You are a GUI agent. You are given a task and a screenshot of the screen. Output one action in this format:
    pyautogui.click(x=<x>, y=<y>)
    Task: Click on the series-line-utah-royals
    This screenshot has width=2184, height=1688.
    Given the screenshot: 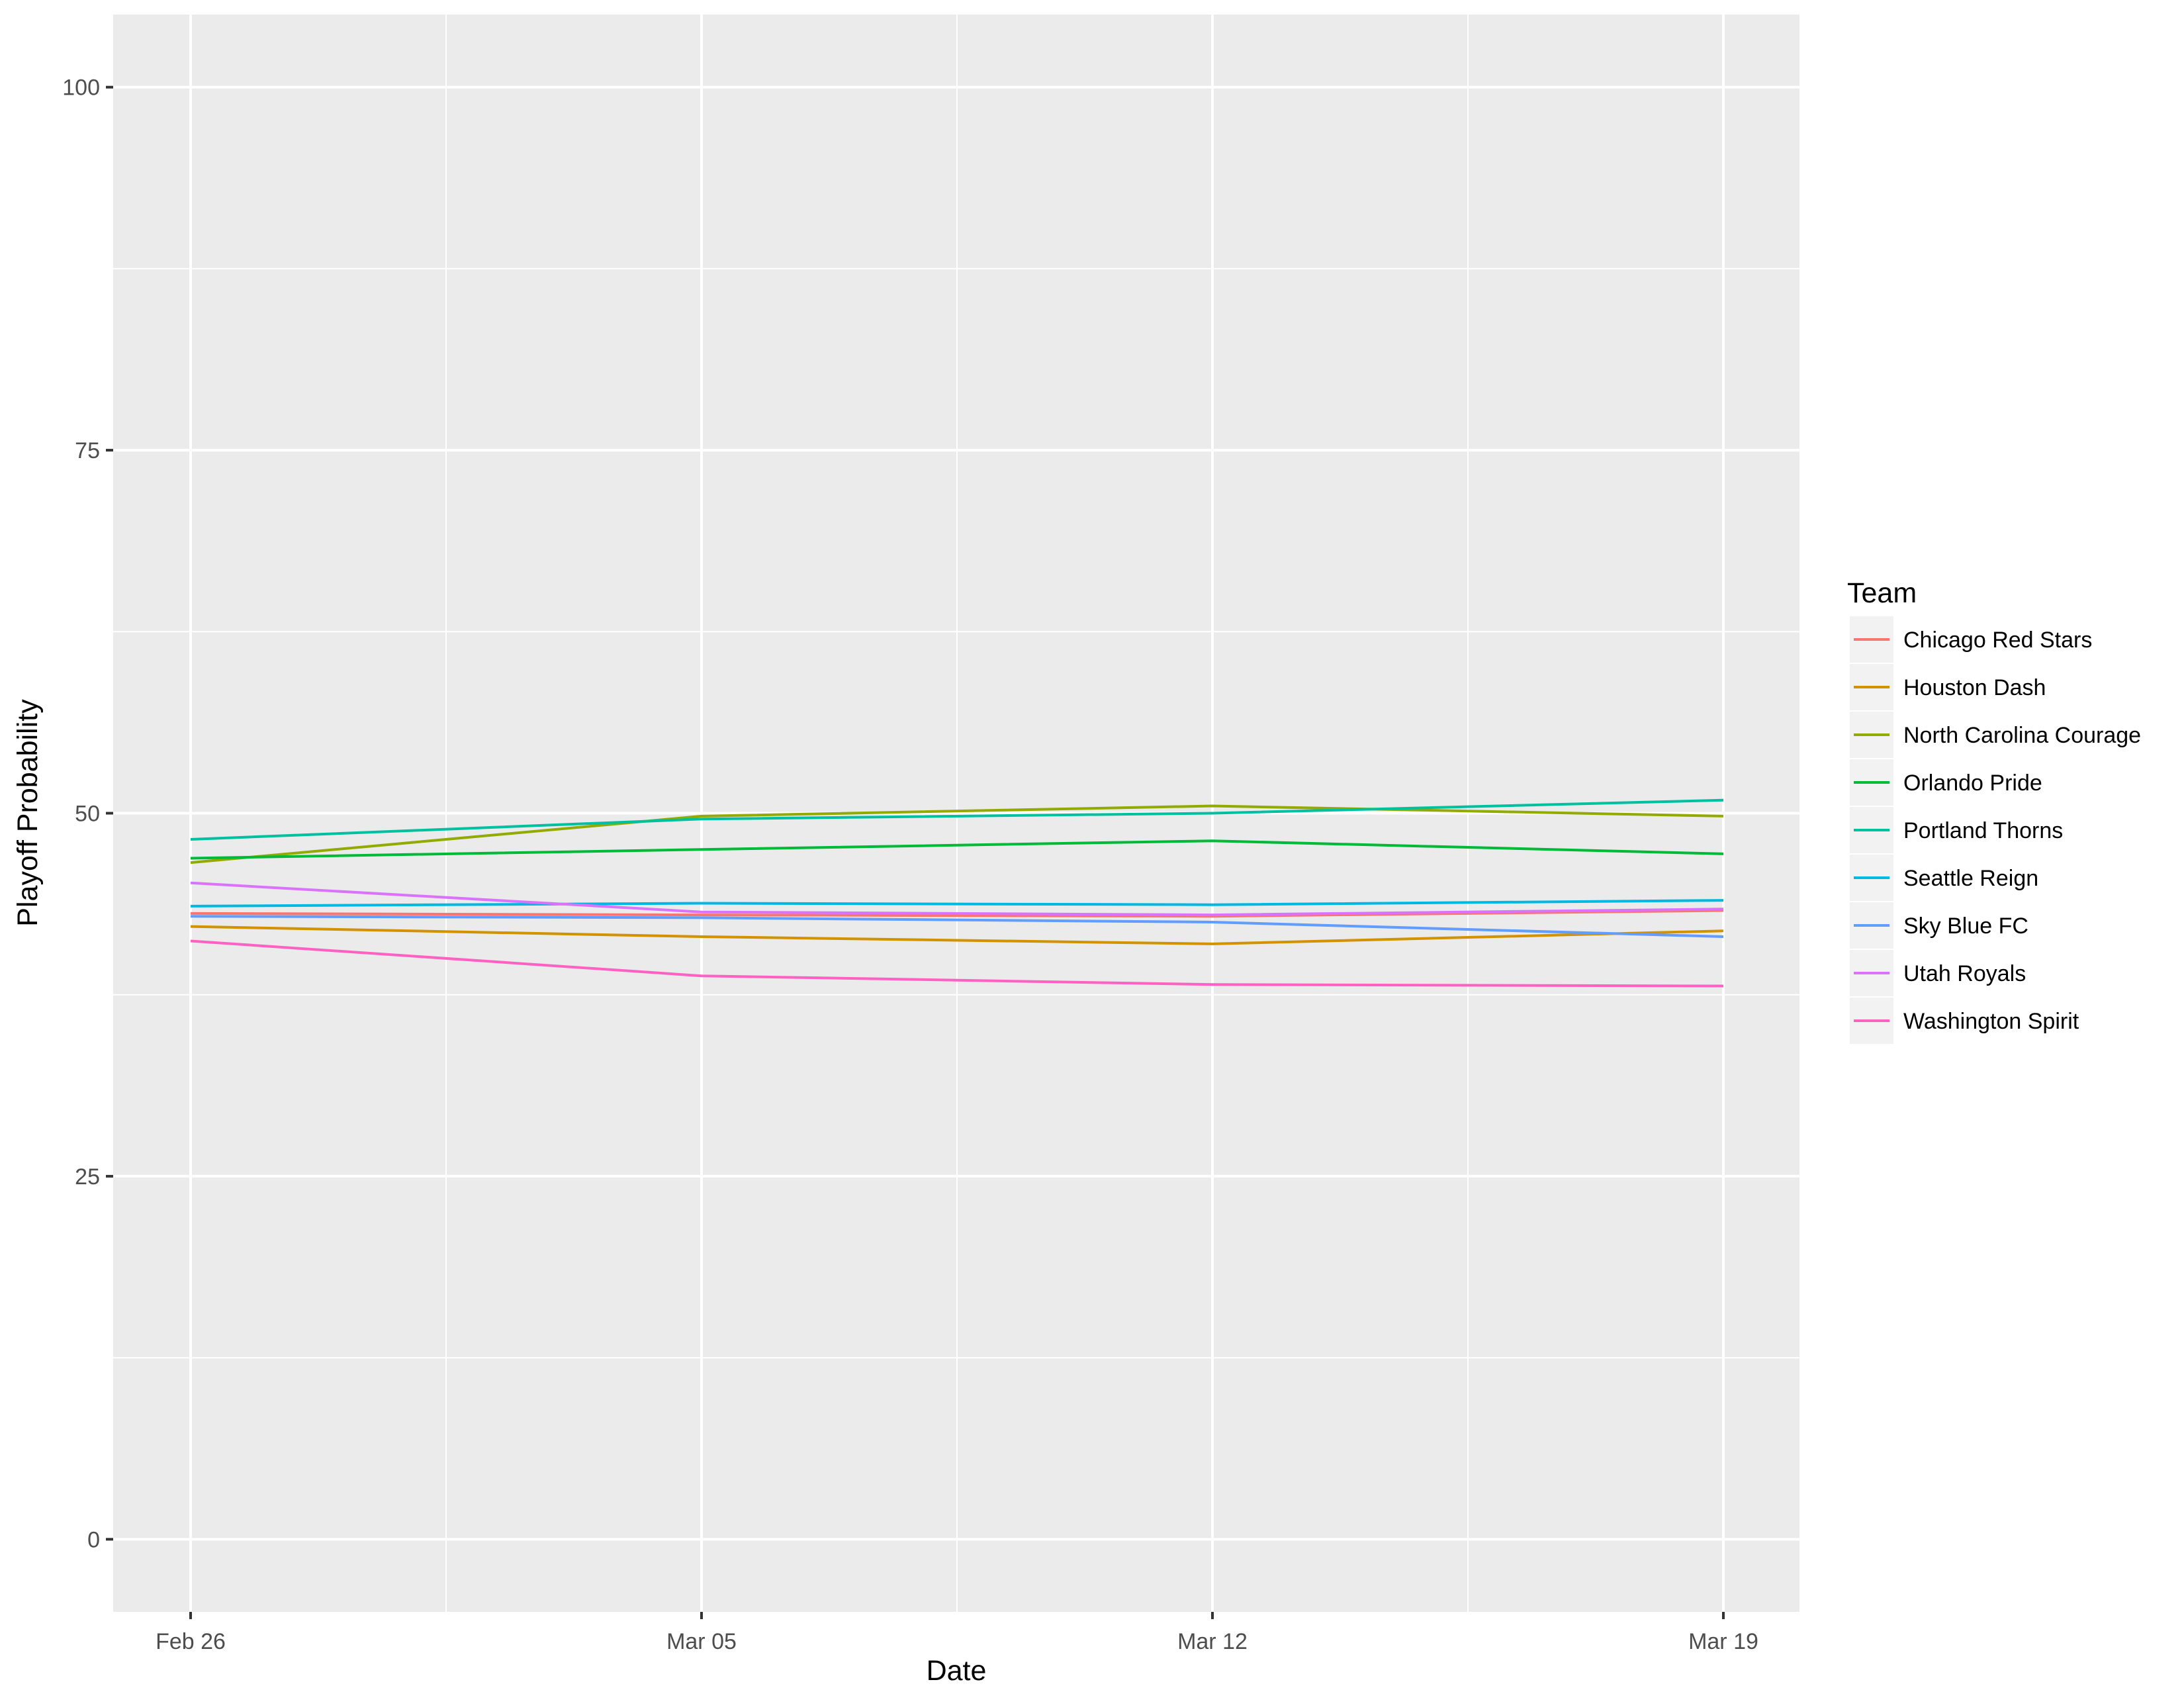 What is the action you would take?
    pyautogui.click(x=957, y=899)
    